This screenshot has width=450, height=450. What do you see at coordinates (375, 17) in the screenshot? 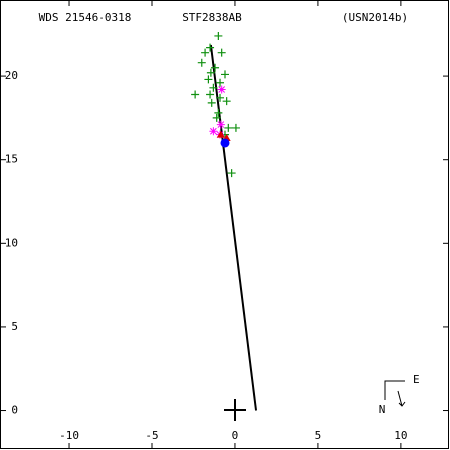
I see `reference: (USN2014b)` at bounding box center [375, 17].